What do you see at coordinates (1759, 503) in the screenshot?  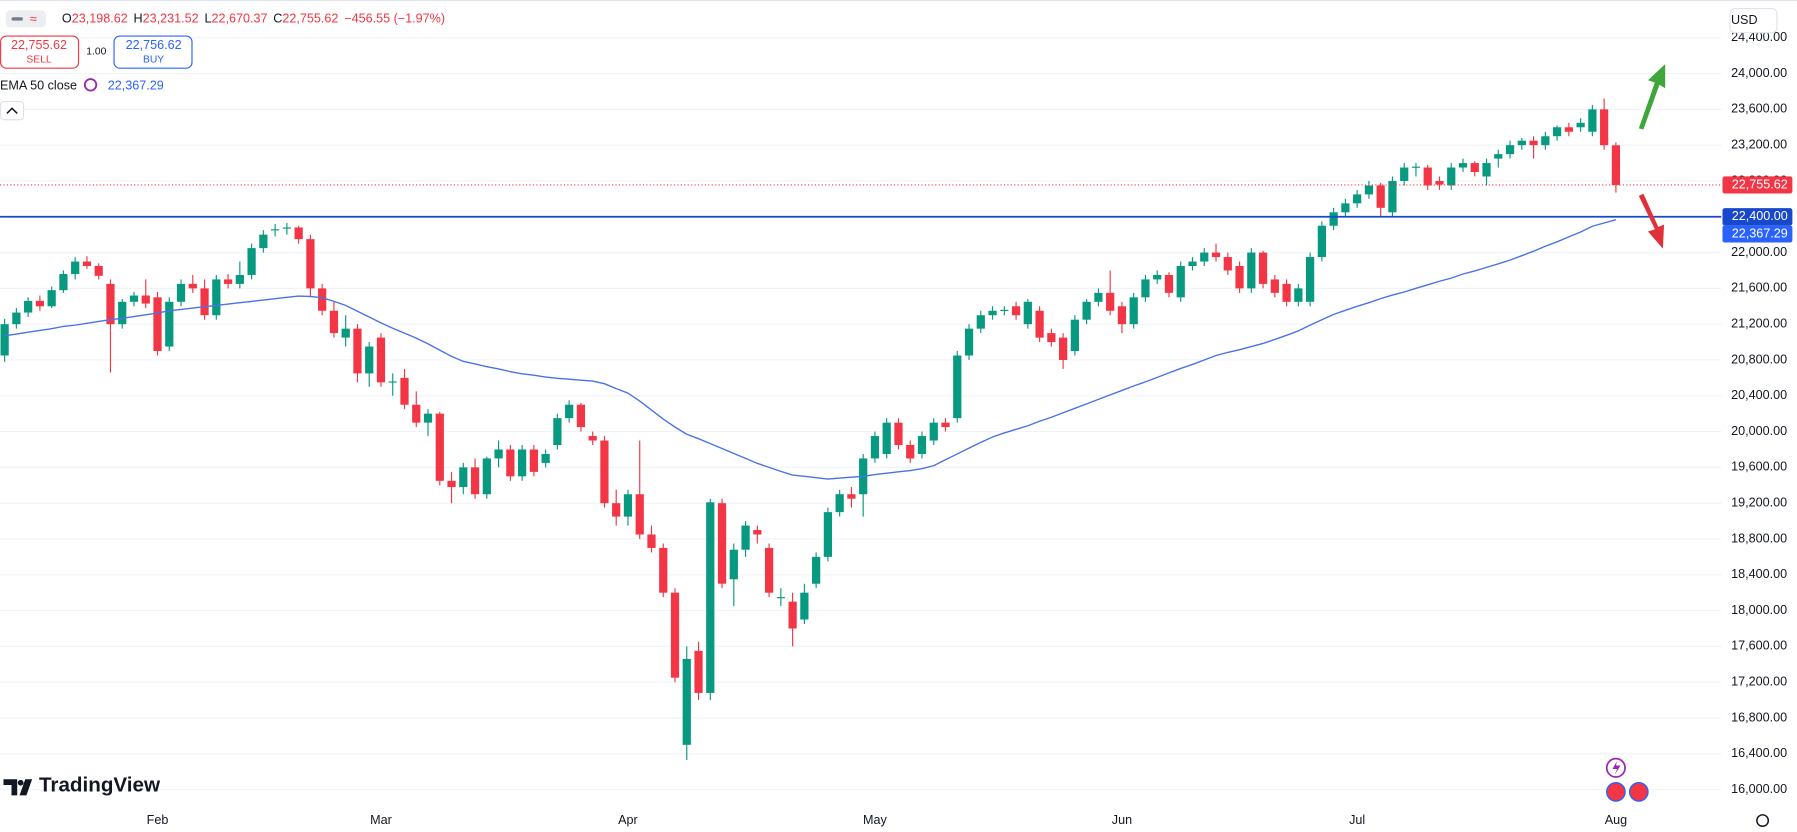 I see `y-tick-label: 19,200.00` at bounding box center [1759, 503].